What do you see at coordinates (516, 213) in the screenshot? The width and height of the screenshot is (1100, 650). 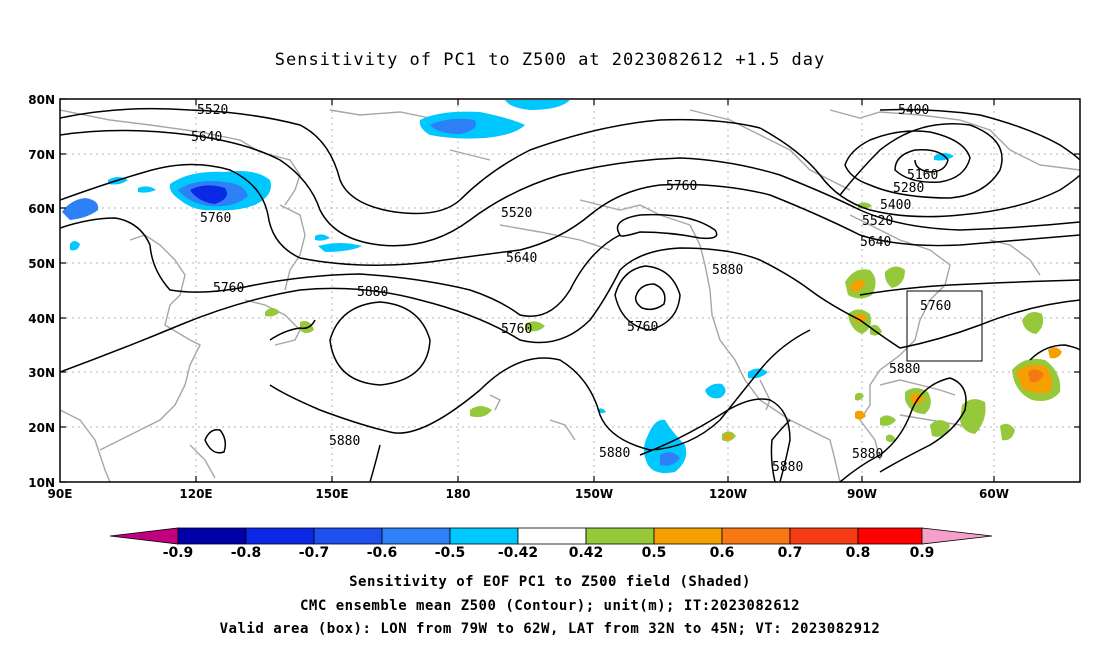 I see `contour-label-c5520b: 5520` at bounding box center [516, 213].